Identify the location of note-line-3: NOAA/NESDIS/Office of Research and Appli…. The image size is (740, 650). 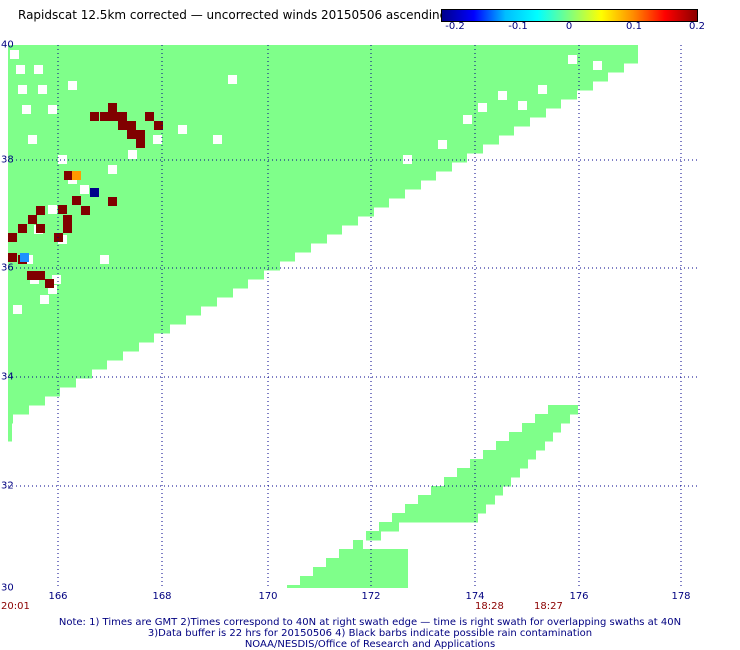
(370, 644).